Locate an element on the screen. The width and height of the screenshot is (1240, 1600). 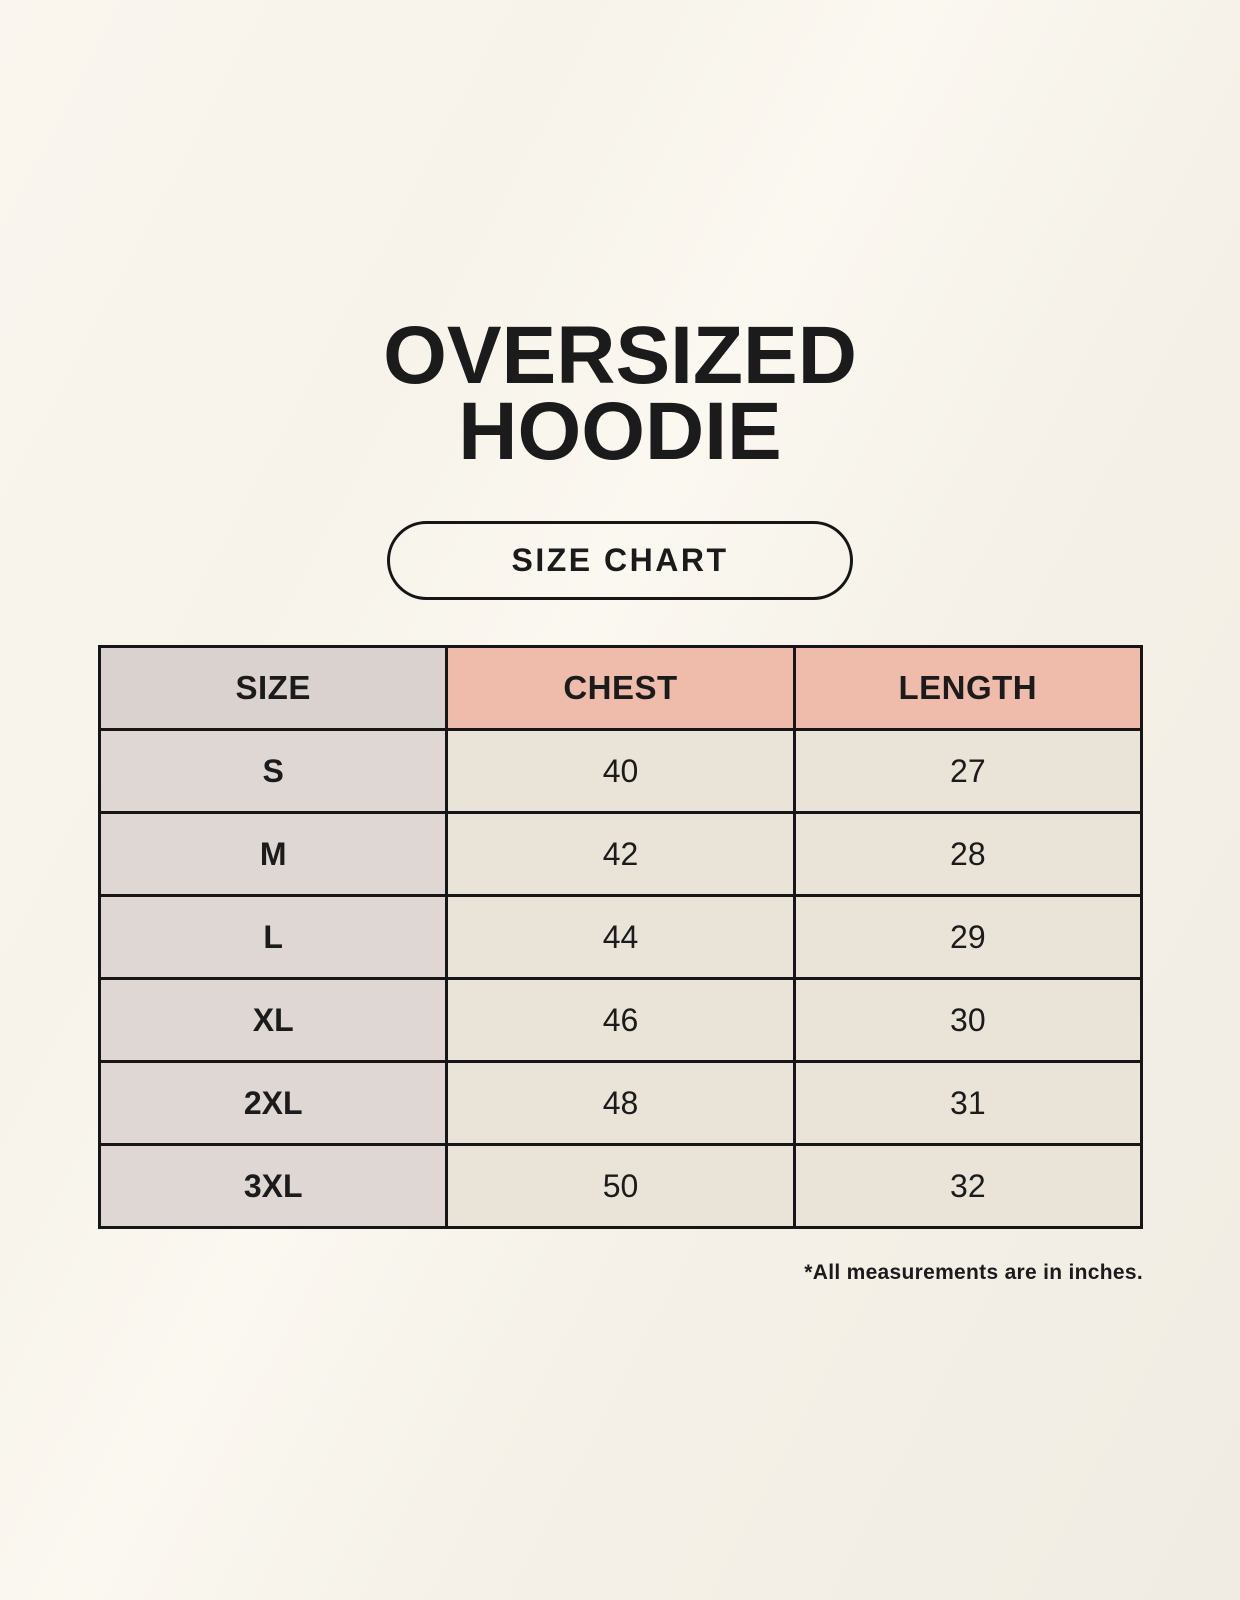
chest-value: 46 is located at coordinates (620, 1020).